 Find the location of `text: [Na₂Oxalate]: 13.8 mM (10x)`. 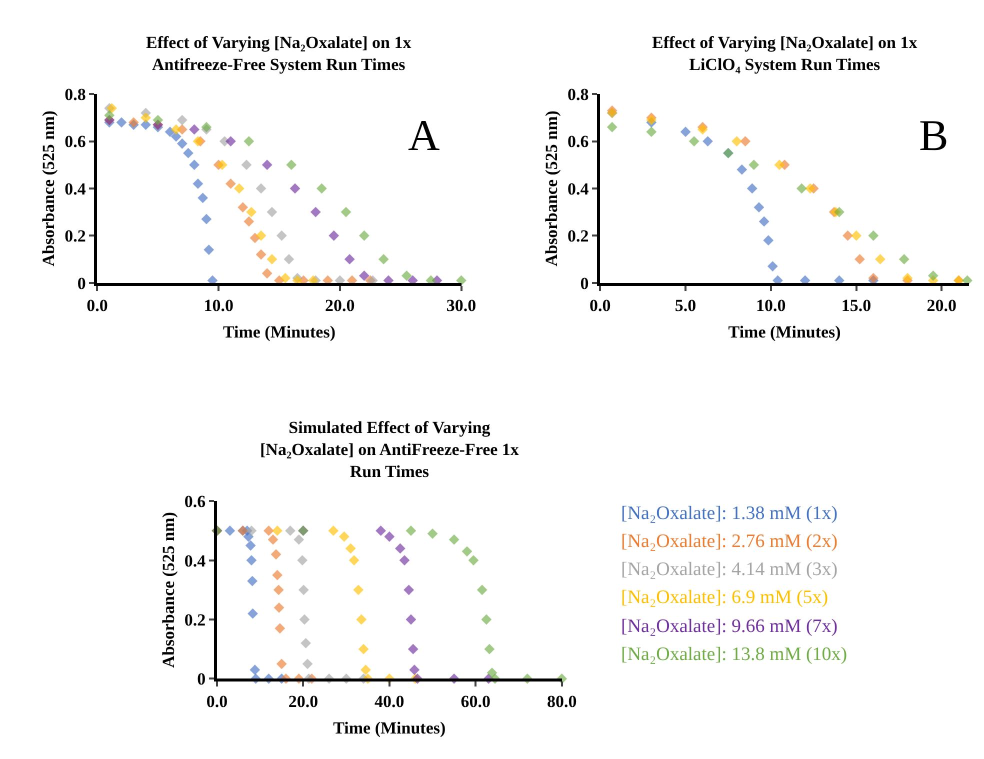

text: [Na₂Oxalate]: 13.8 mM (10x) is located at coordinates (734, 654).